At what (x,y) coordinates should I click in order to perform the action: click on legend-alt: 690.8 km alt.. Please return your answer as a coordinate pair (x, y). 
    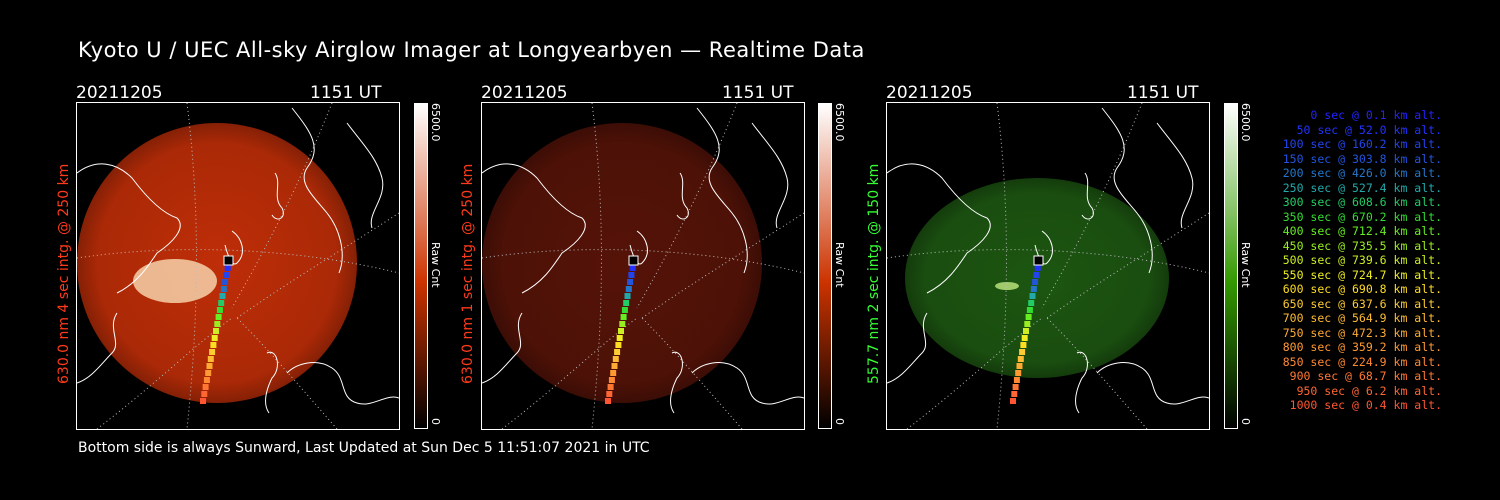
    Looking at the image, I should click on (1396, 289).